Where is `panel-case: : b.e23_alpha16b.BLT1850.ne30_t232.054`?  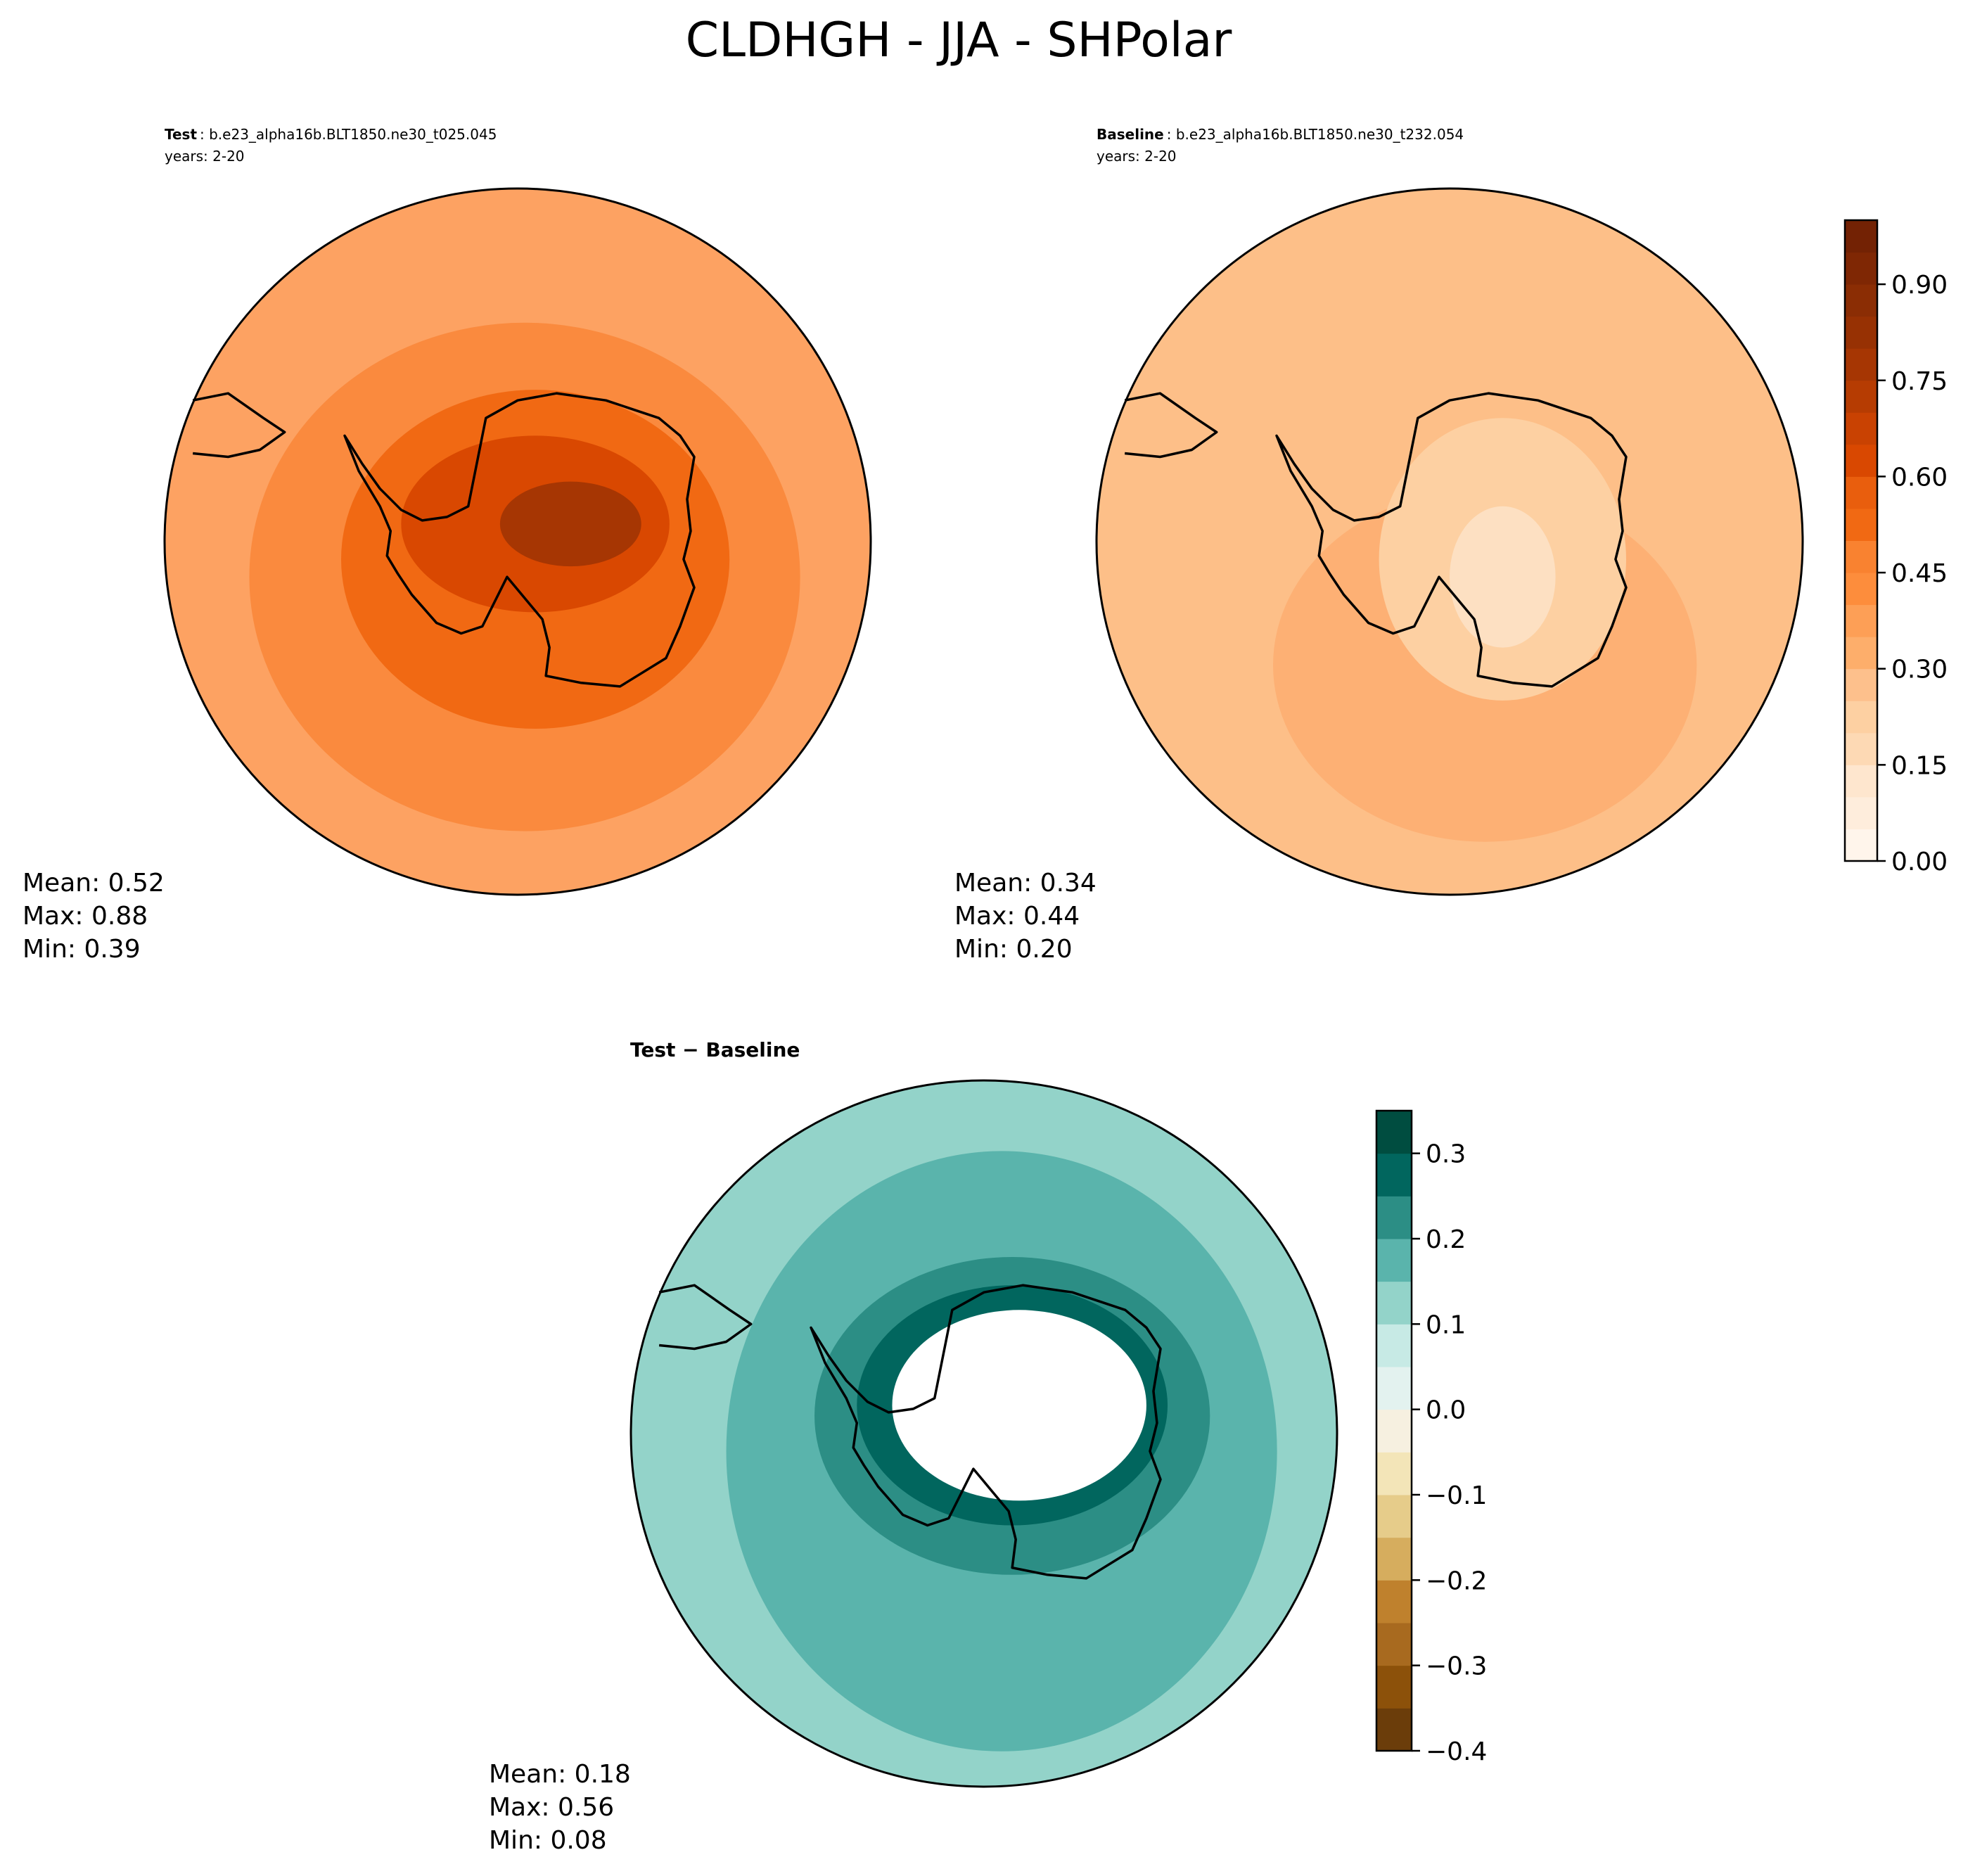
panel-case: : b.e23_alpha16b.BLT1850.ne30_t232.054 is located at coordinates (1315, 134).